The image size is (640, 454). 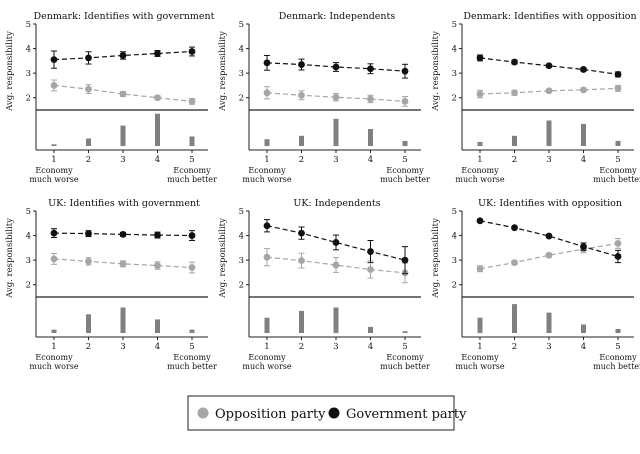 What do you see at coordinates (549, 16) in the screenshot?
I see `panel-title: Denmark: Identifies with opposition` at bounding box center [549, 16].